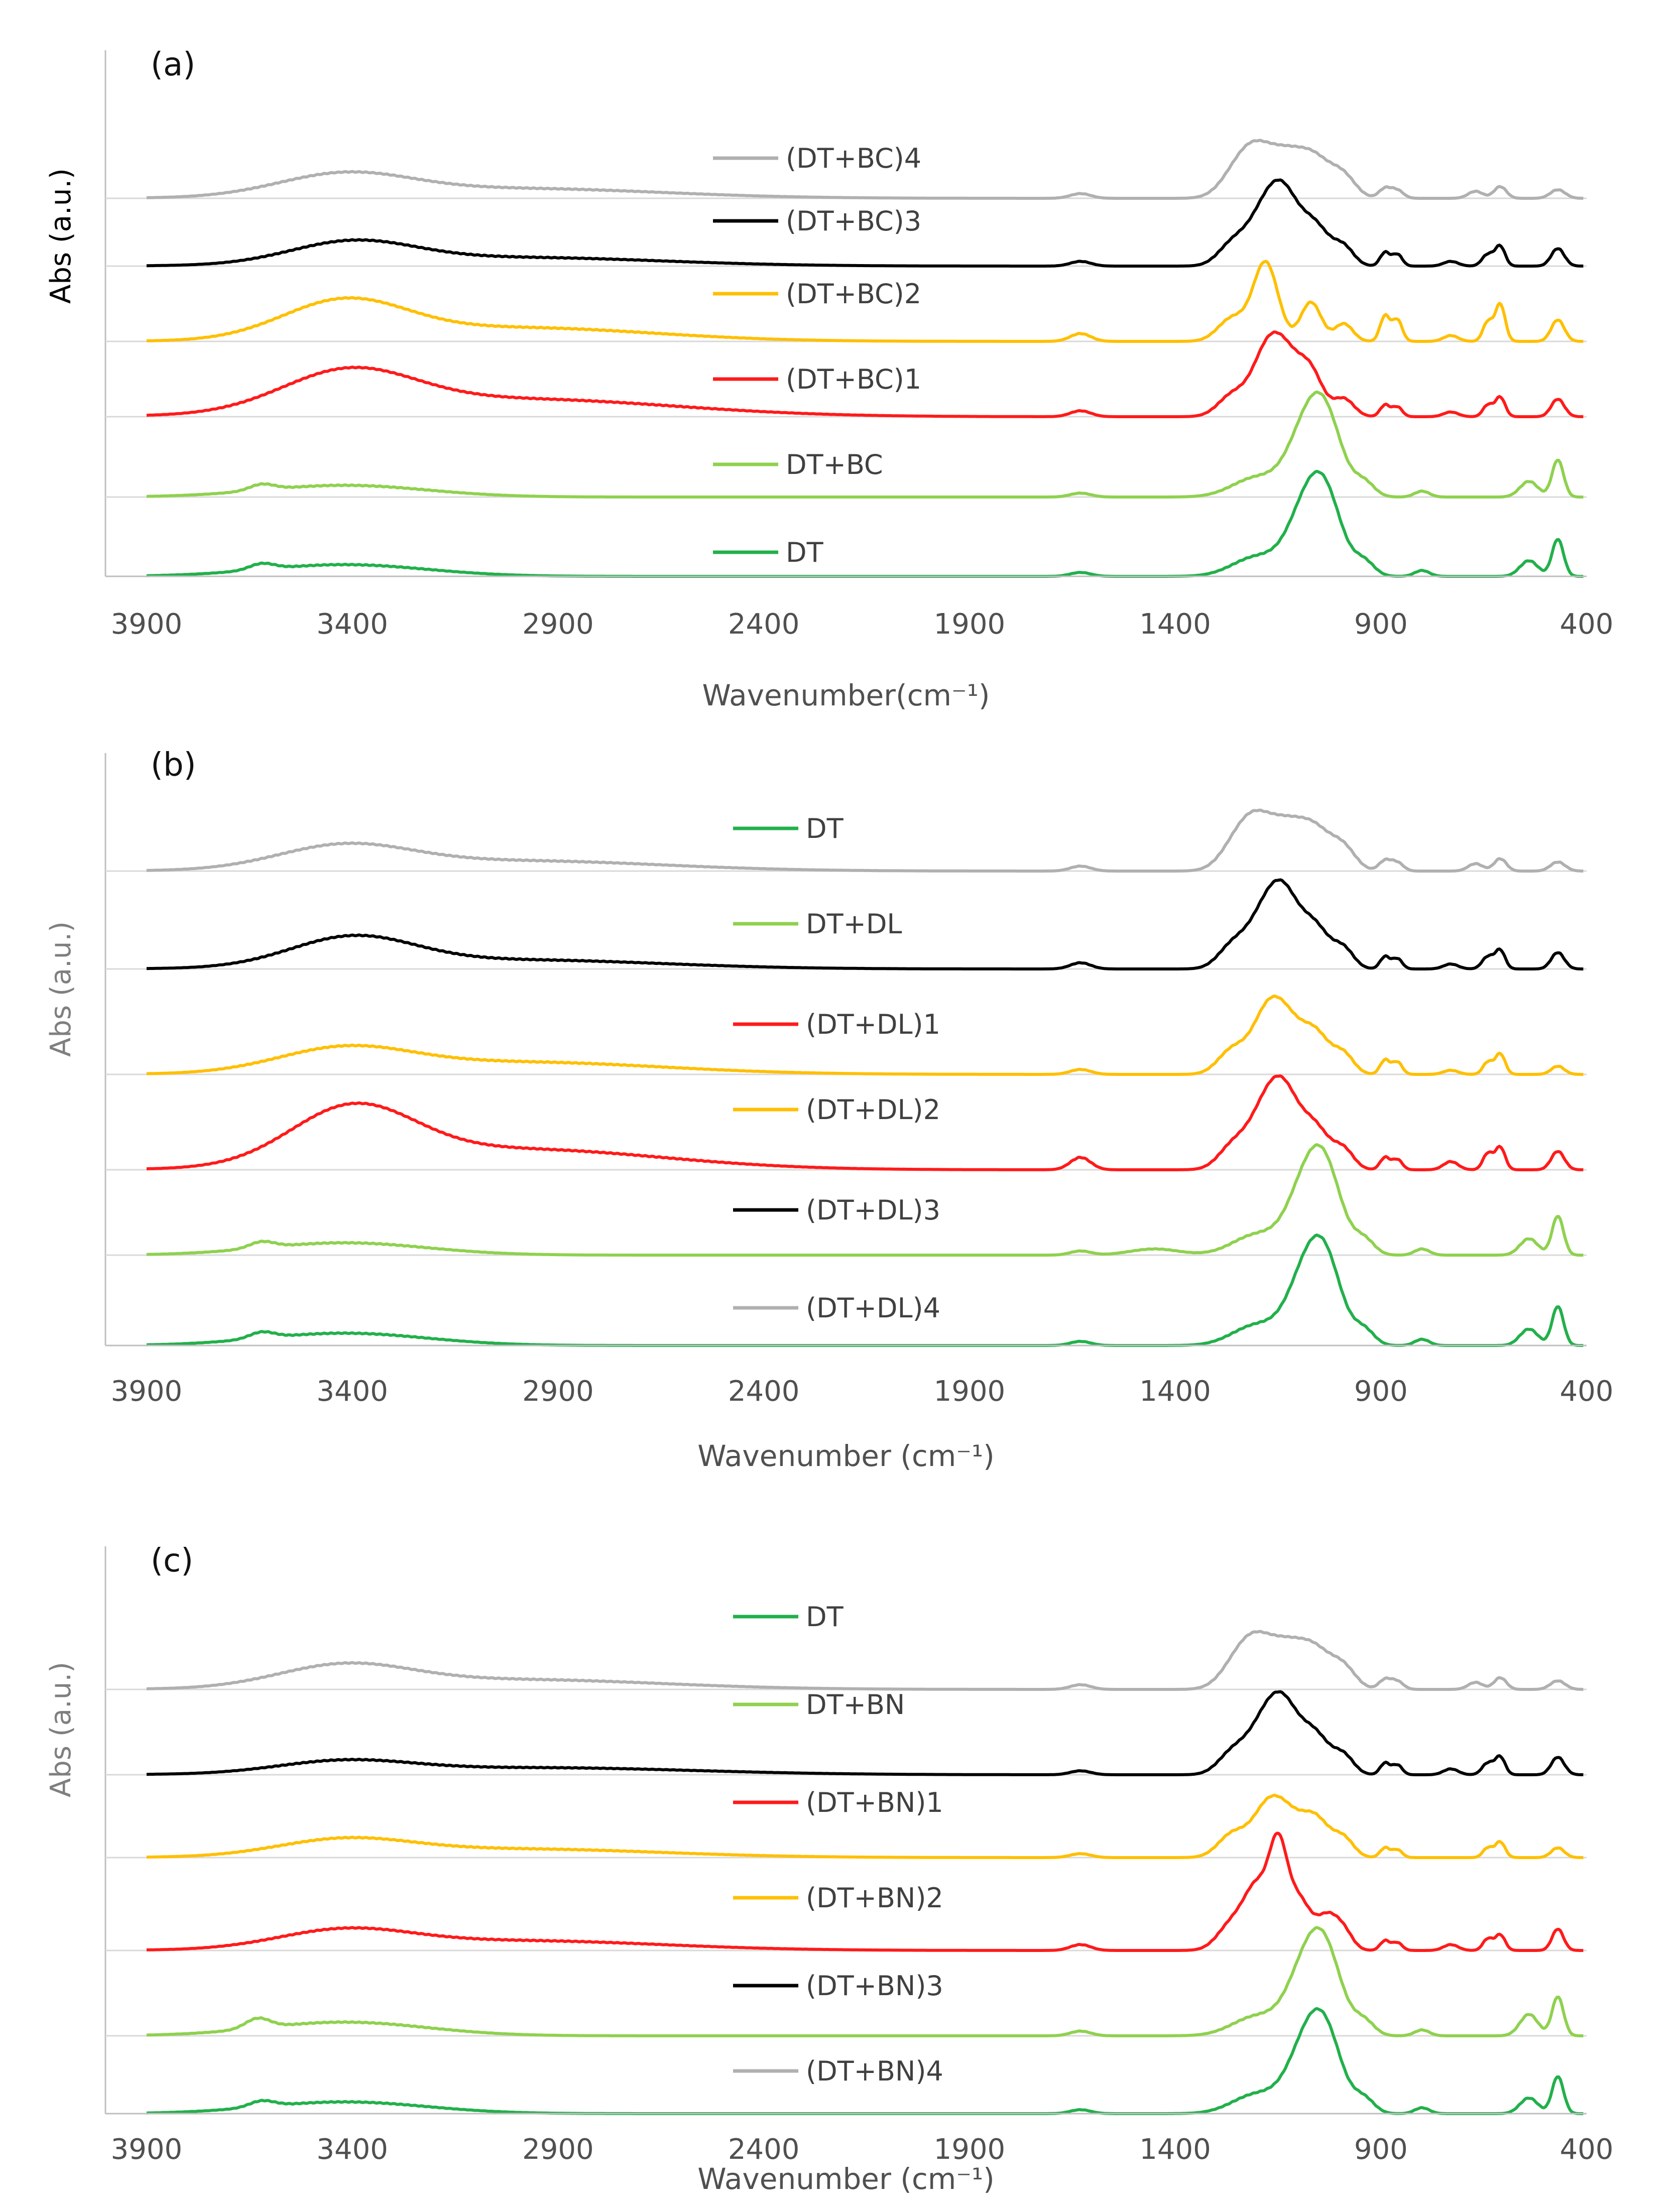 This screenshot has width=1680, height=2202. Describe the element at coordinates (873, 1210) in the screenshot. I see `legend-label: (DT+DL)3` at that location.